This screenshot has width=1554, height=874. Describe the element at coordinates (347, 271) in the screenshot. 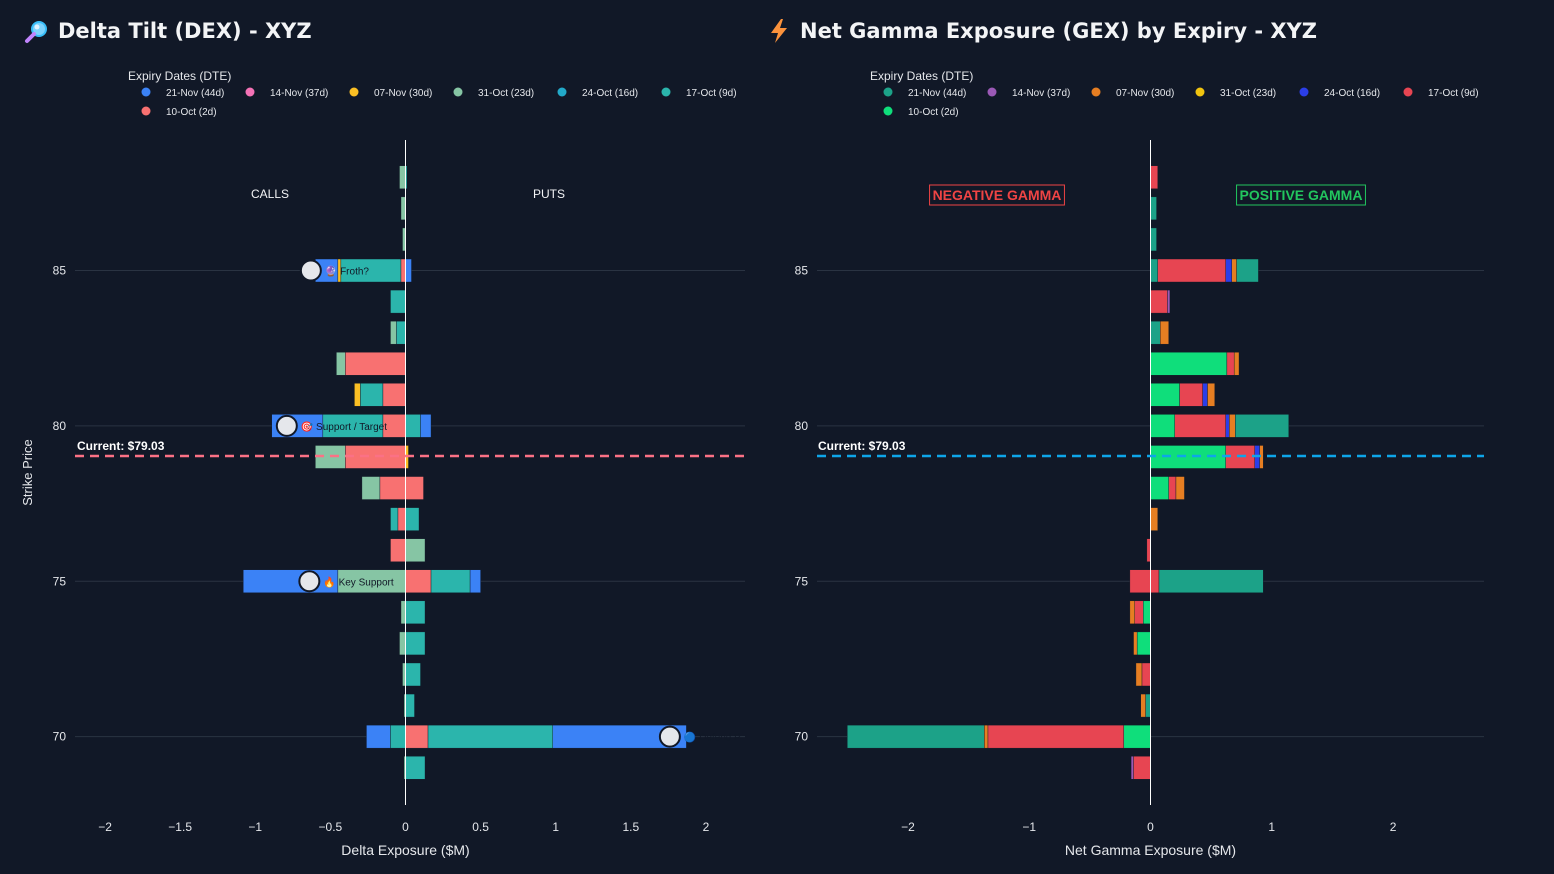

I see `dex-annotation-text: 🔮 Froth?` at that location.